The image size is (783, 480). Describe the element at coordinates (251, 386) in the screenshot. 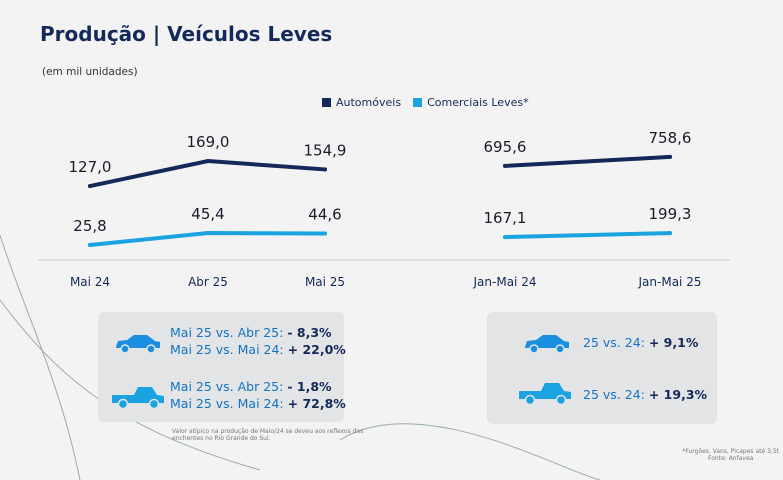

I see `stat-truck-month: Mai 25 vs. Abr 25: - 1,8%` at that location.